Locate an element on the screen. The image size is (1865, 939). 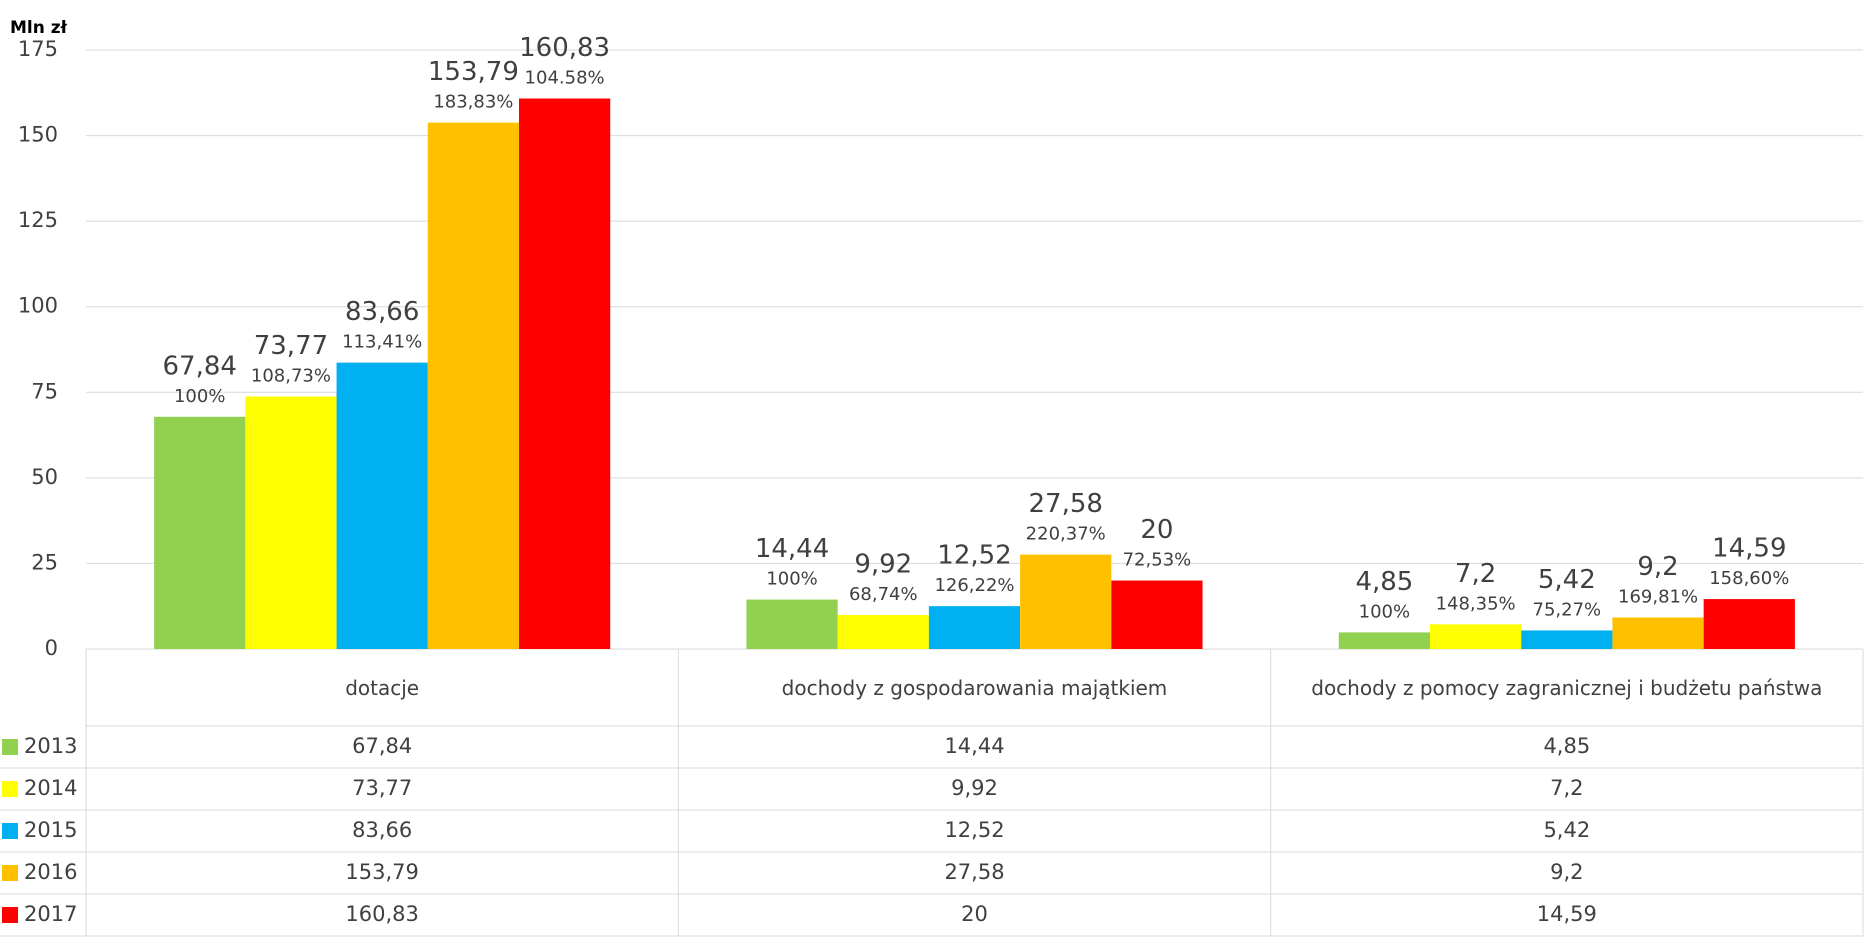
table-cell: 5,42 is located at coordinates (1566, 830).